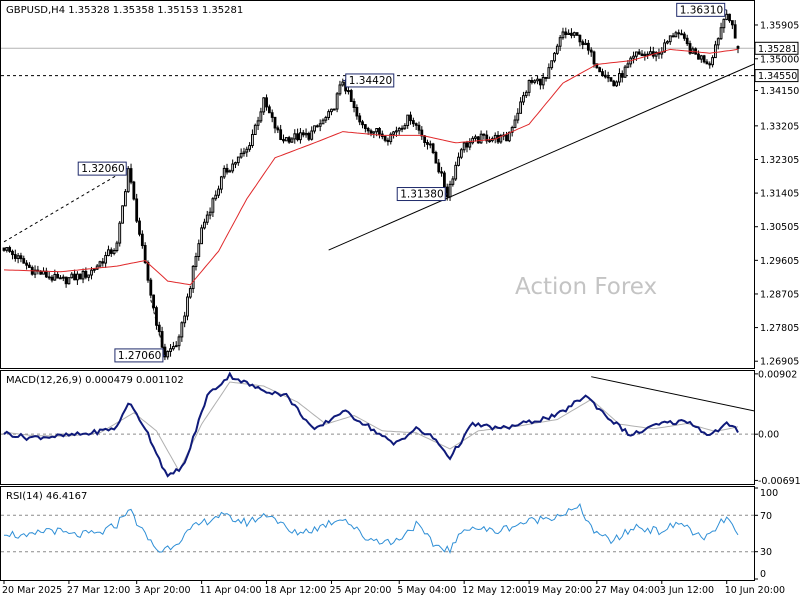 The image size is (800, 600). I want to click on callout-label: 1.32060, so click(102, 169).